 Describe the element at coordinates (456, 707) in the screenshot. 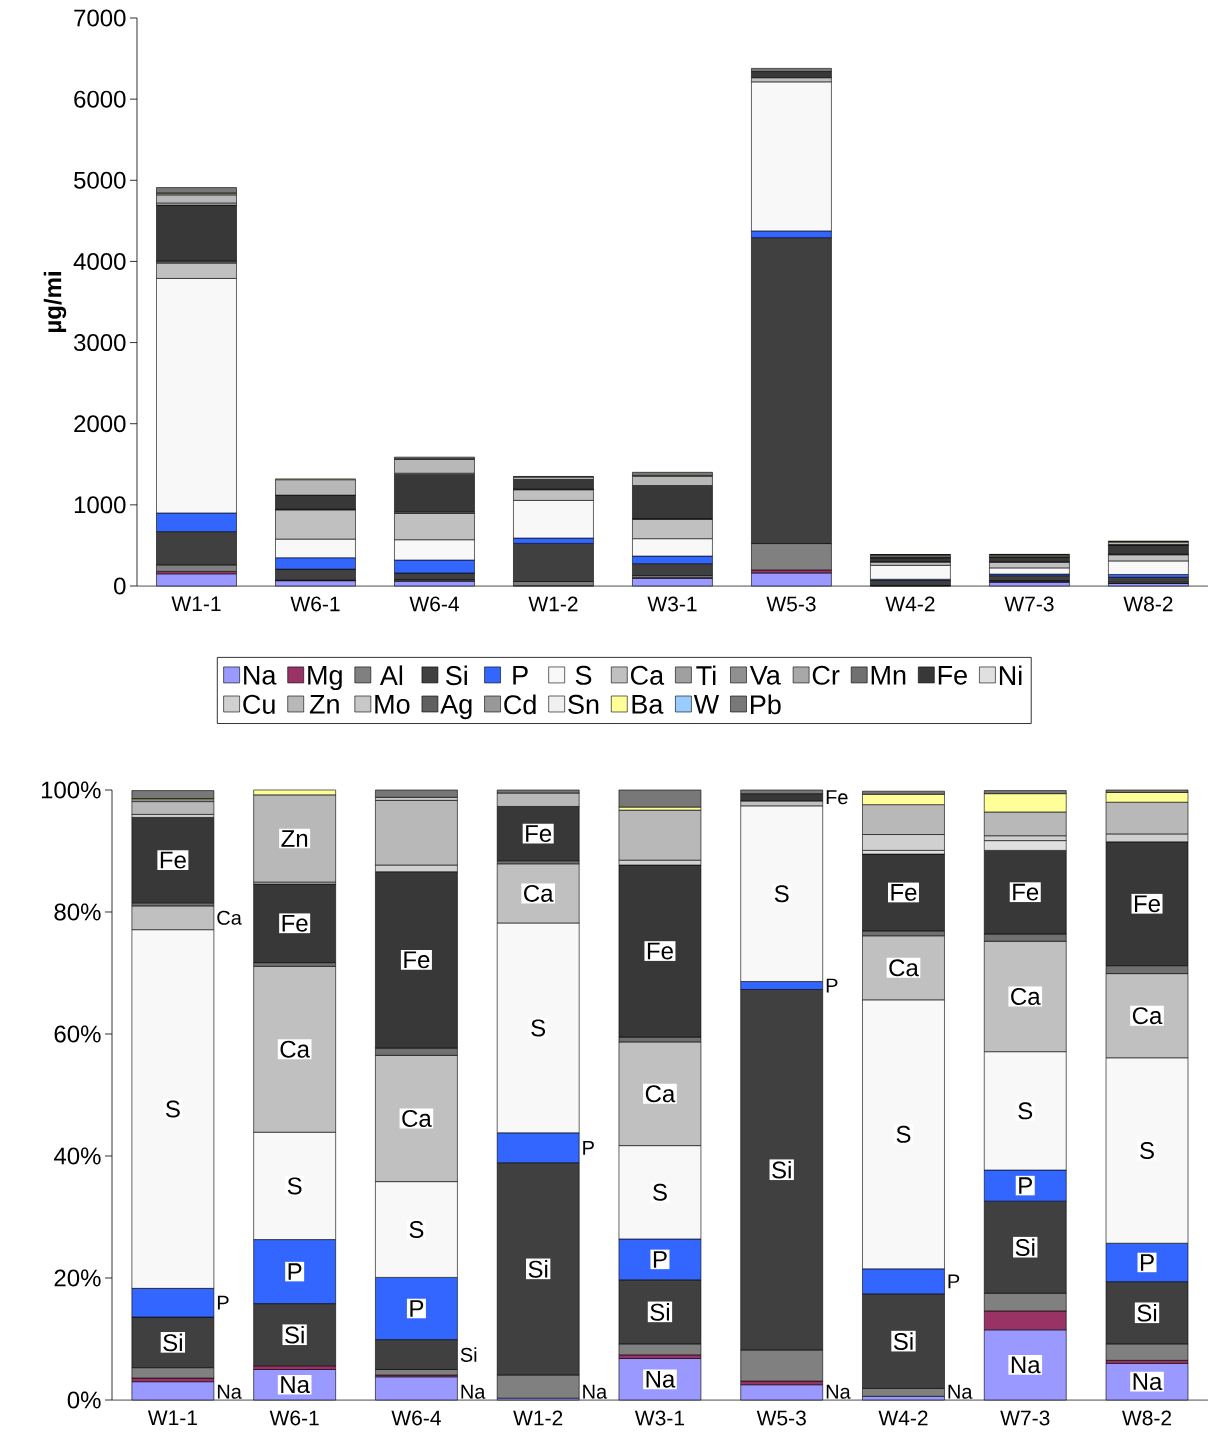

I see `legend-label: Ag` at that location.